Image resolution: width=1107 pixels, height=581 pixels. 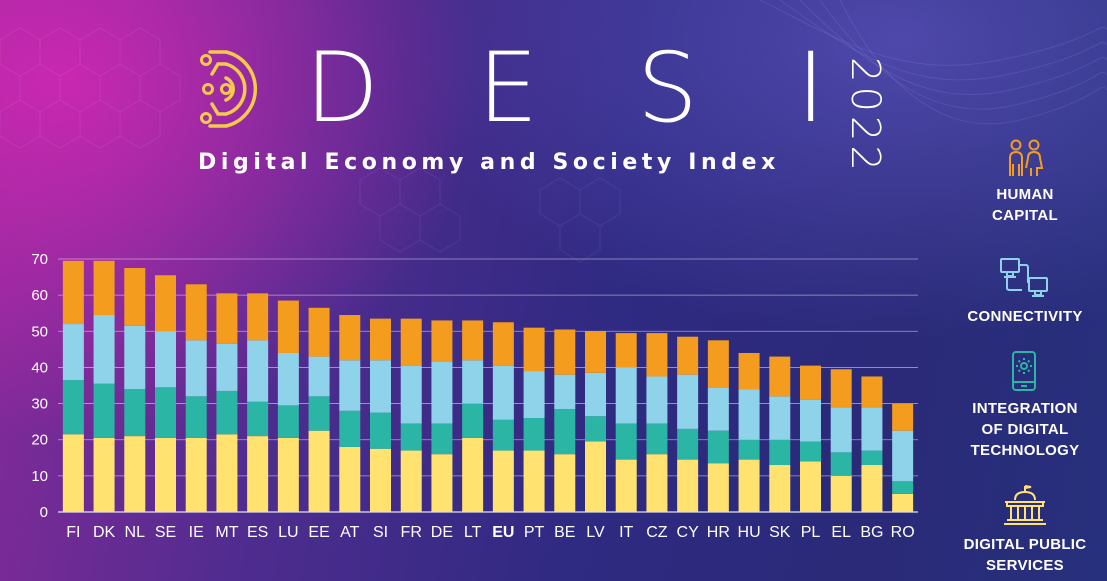 What do you see at coordinates (1024, 371) in the screenshot?
I see `smartphone-gear-icon` at bounding box center [1024, 371].